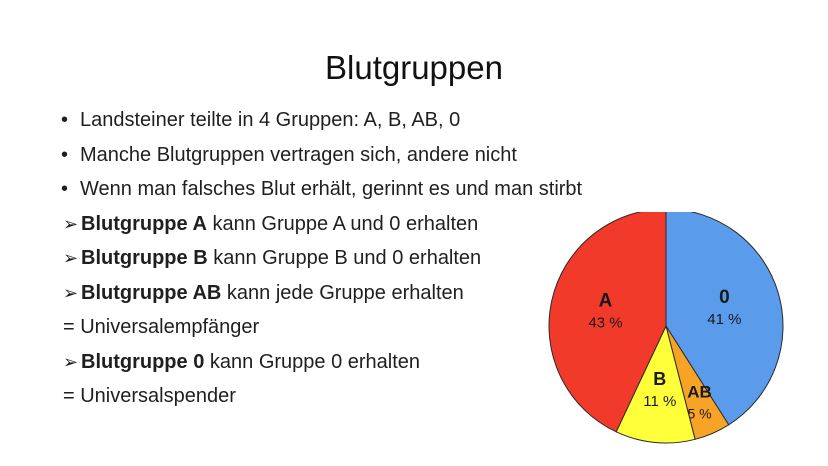 This screenshot has width=828, height=466. Describe the element at coordinates (414, 67) in the screenshot. I see `slide-title: Blutgruppen` at that location.